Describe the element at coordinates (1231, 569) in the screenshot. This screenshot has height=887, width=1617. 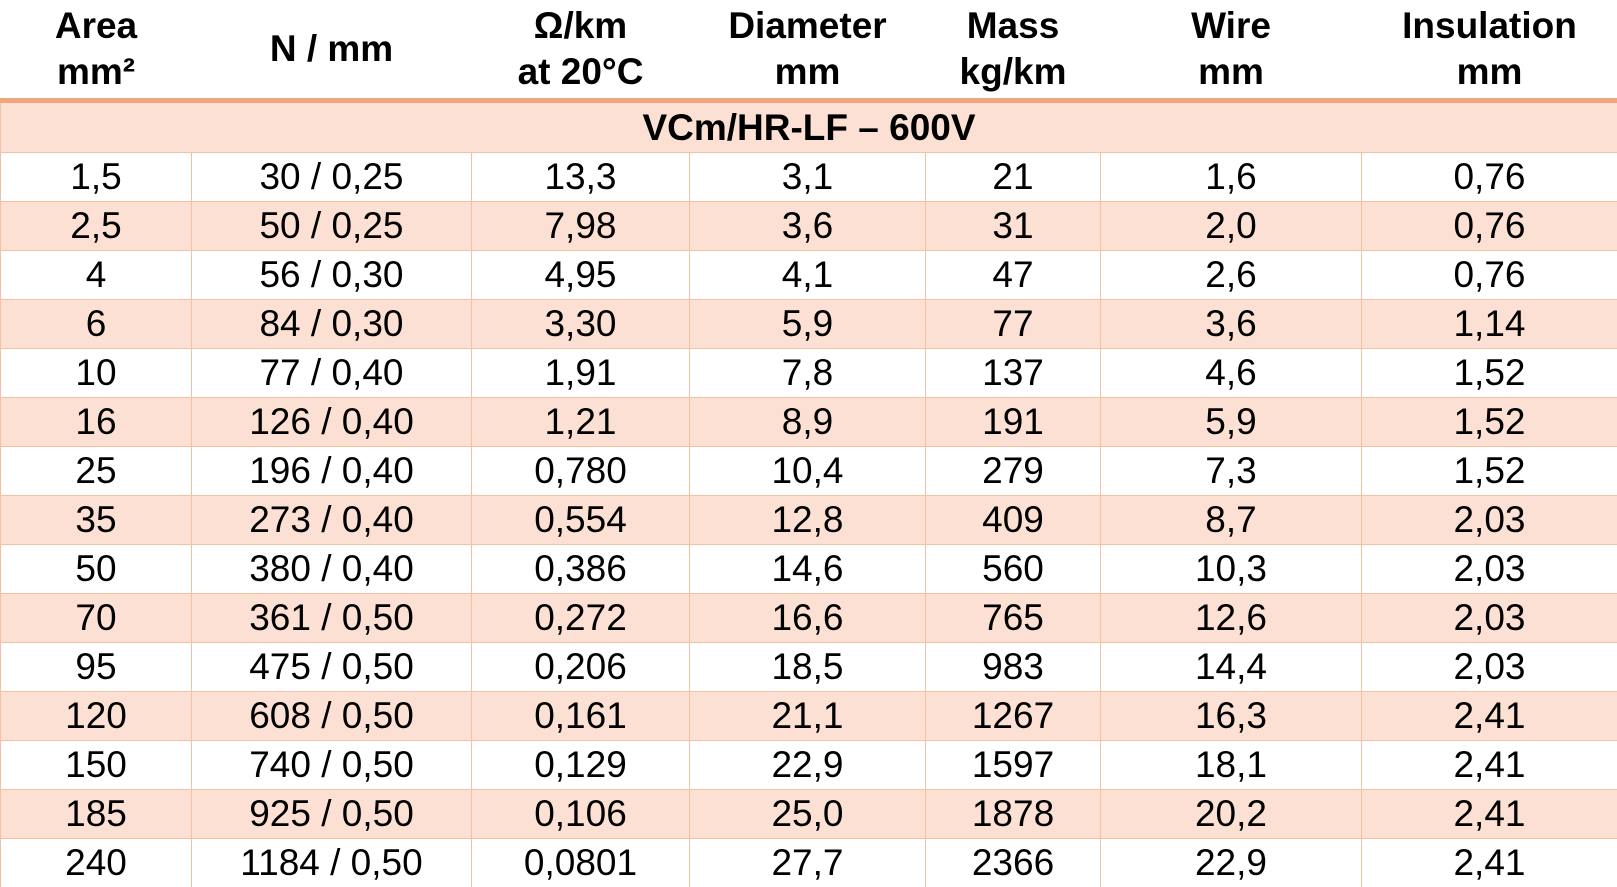
I see `cell: 10,3` at that location.